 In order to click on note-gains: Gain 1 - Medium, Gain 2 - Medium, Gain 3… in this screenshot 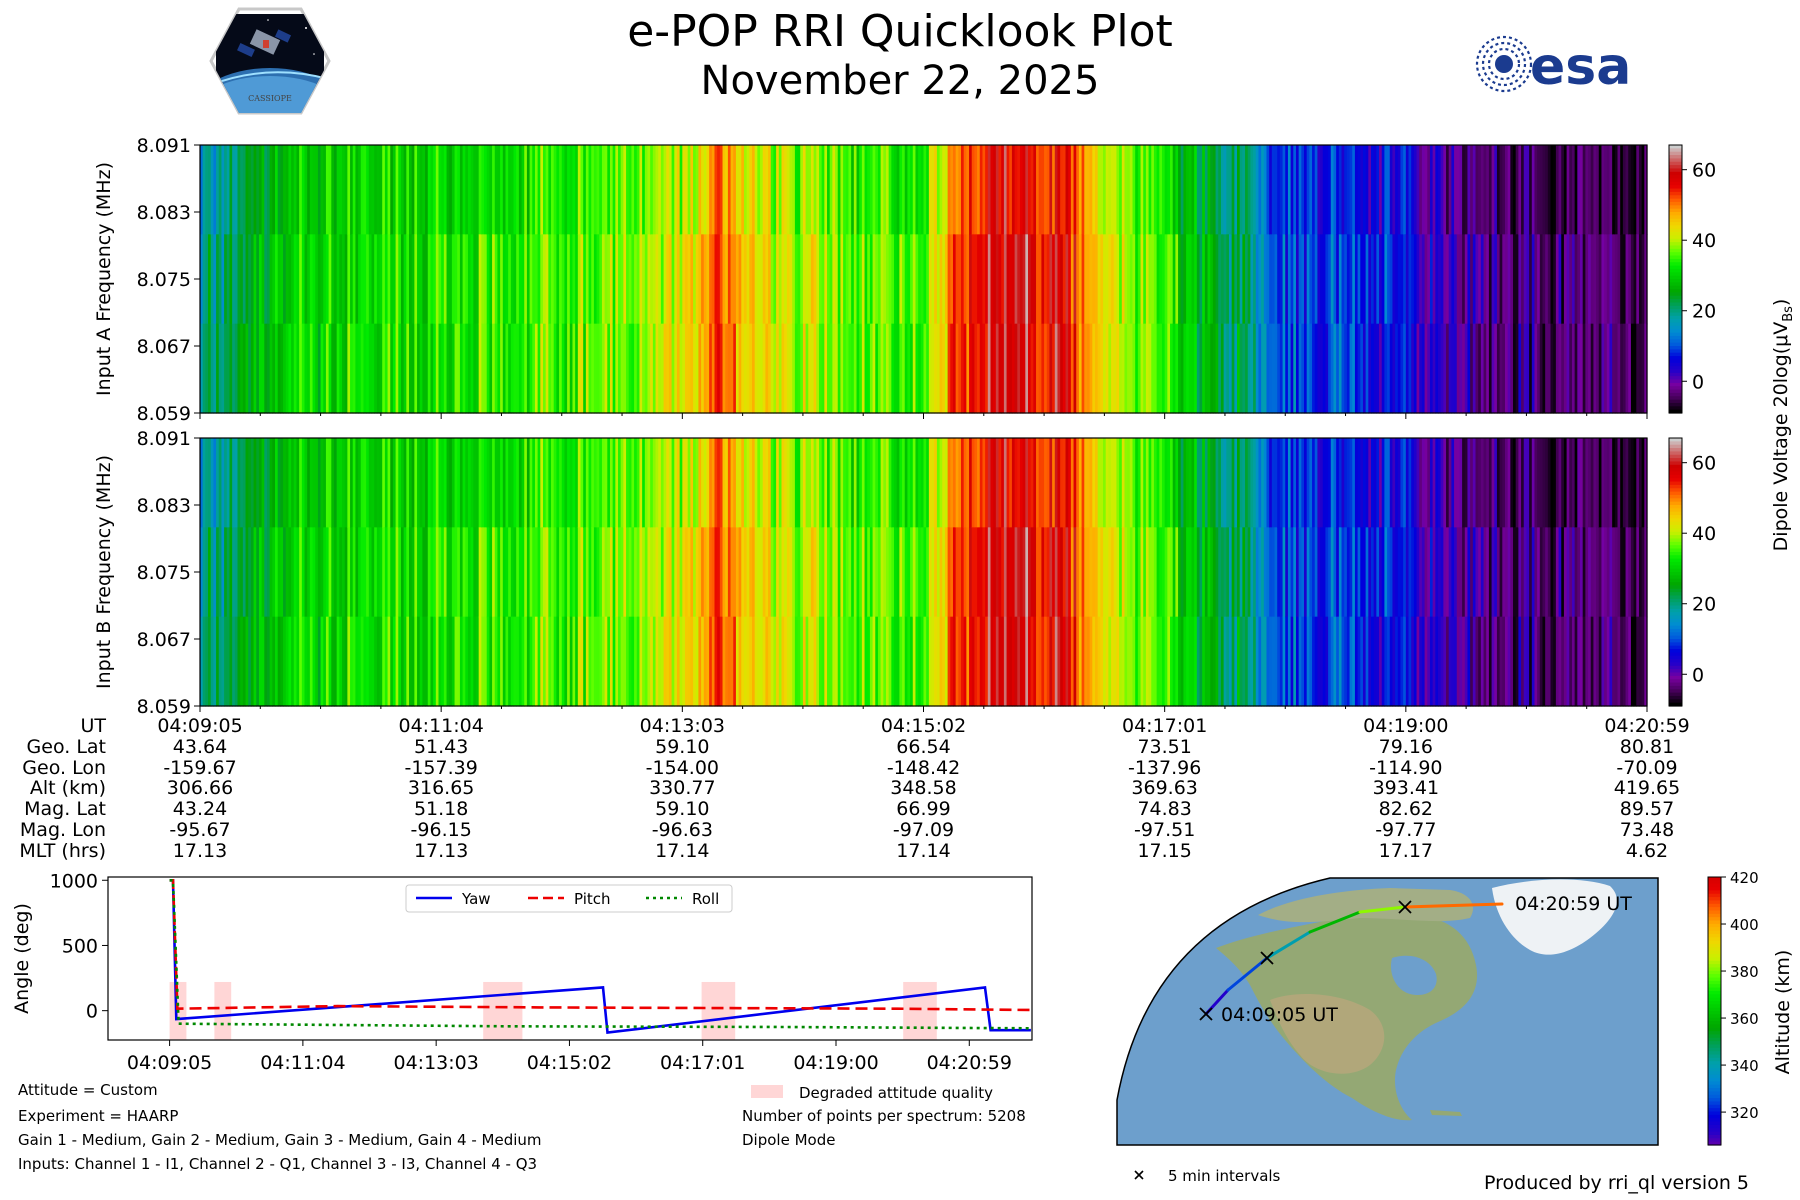, I will do `click(280, 1140)`.